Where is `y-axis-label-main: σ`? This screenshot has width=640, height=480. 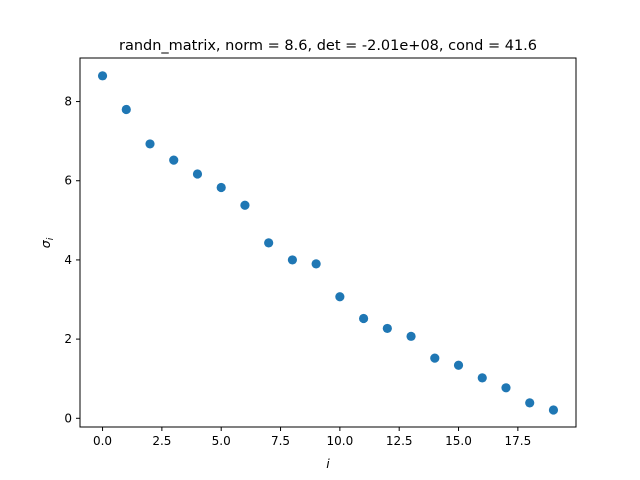
y-axis-label-main: σ is located at coordinates (45, 243).